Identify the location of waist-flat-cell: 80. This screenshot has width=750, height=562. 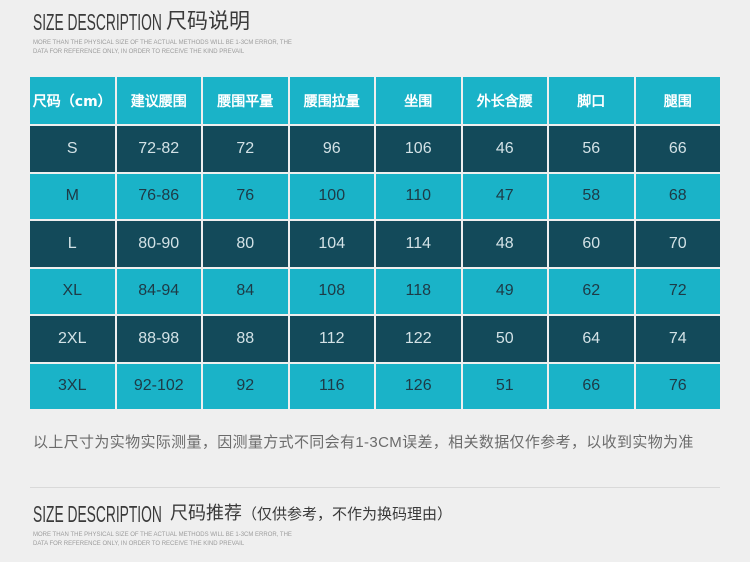
(245, 244).